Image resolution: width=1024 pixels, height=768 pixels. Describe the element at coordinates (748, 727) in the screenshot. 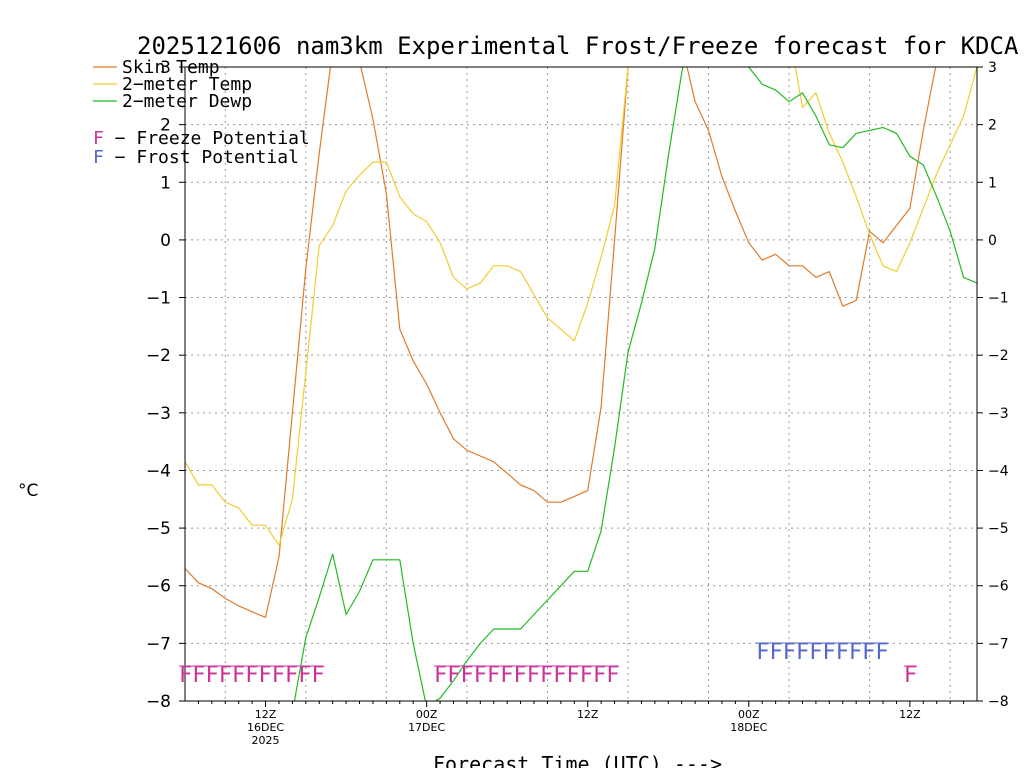

I see `x-tick-label: 18DEC` at that location.